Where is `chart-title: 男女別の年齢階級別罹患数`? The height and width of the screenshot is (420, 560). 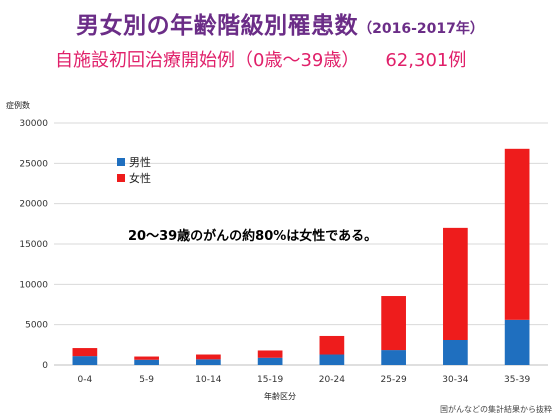 chart-title: 男女別の年齢階級別罹患数 is located at coordinates (217, 26).